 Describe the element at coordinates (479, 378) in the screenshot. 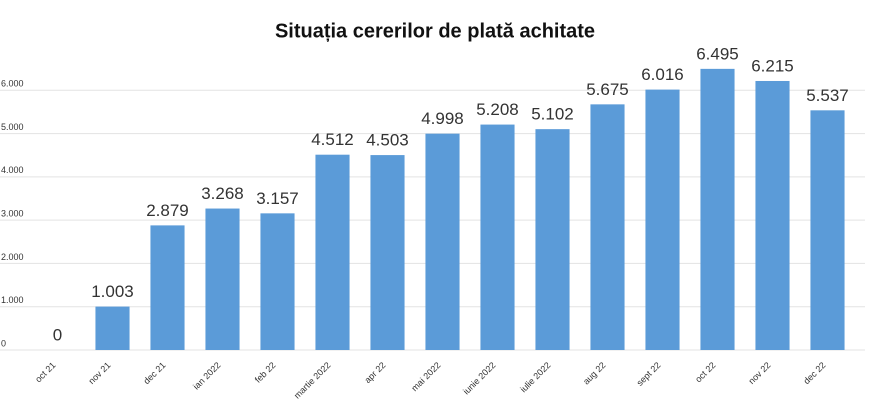

I see `x-tick-label: iunie 2022` at that location.